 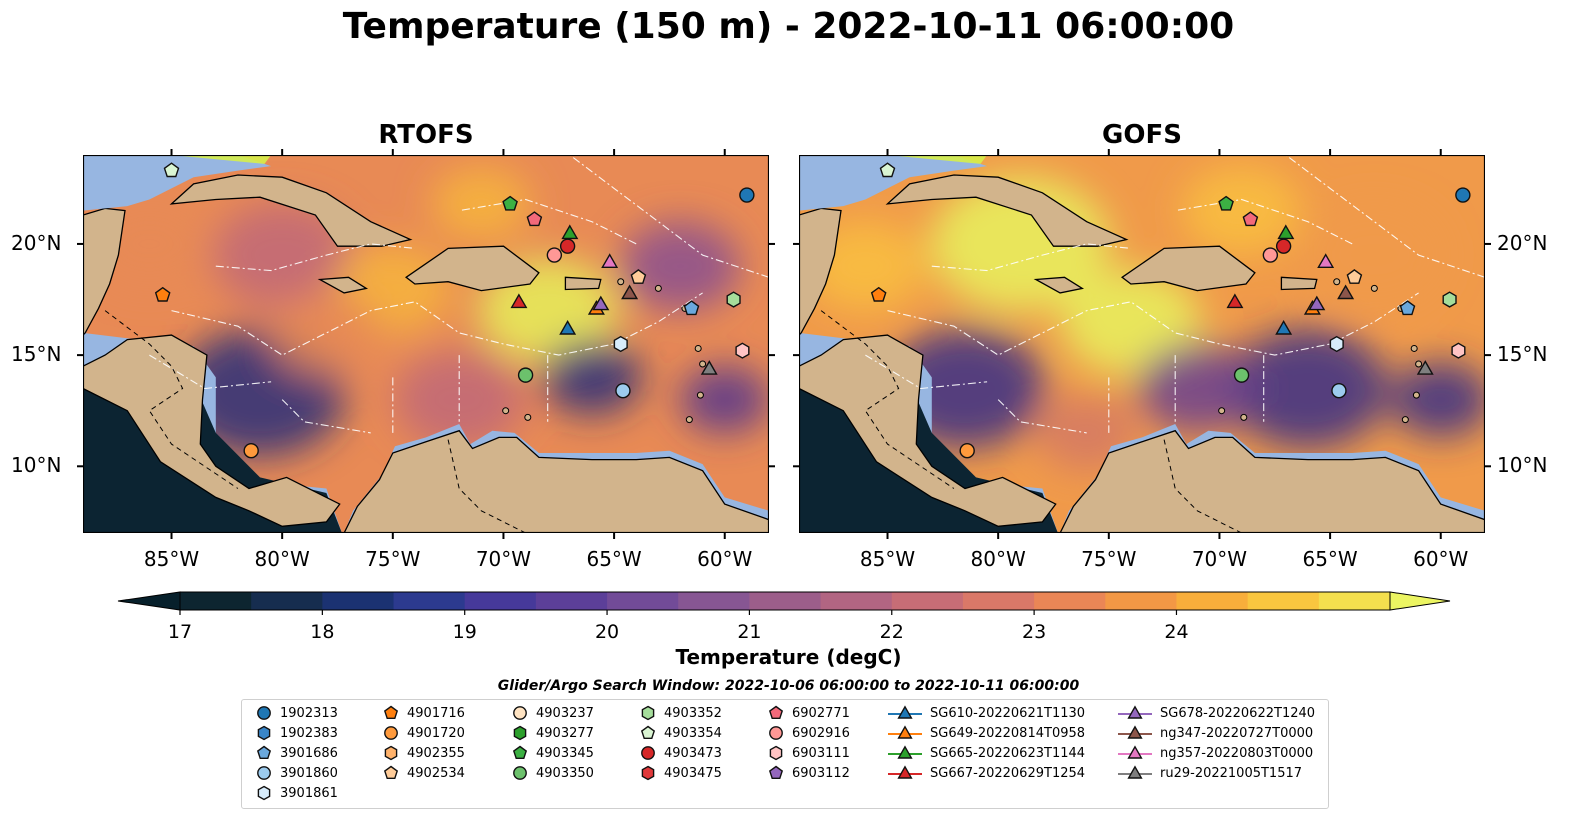 I want to click on colorbar-extend-max, so click(x=1420, y=601).